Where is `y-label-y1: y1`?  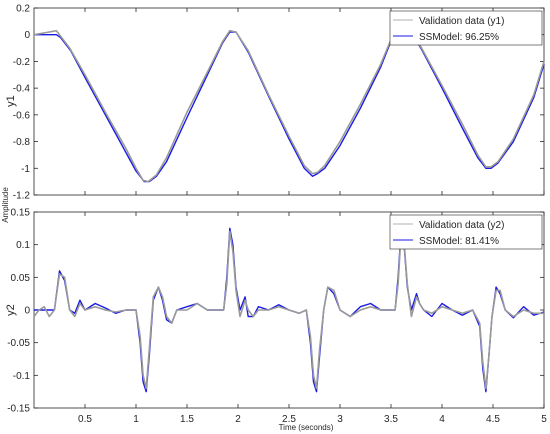
y-label-y1: y1 is located at coordinates (11, 101).